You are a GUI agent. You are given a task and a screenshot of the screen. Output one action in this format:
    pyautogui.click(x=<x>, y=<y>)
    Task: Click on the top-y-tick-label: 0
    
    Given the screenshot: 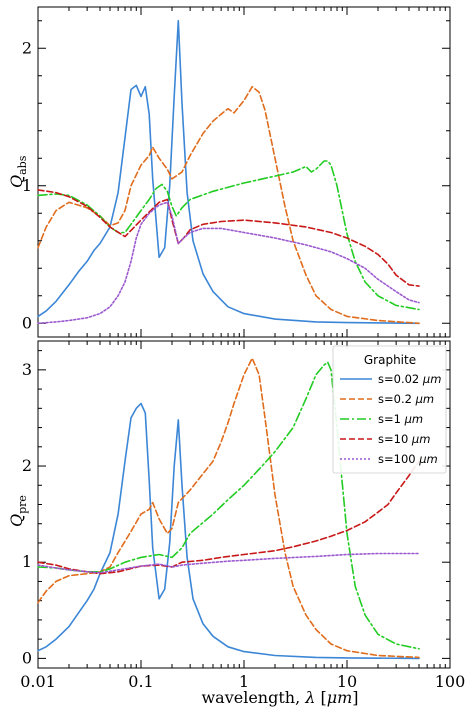 What is the action you would take?
    pyautogui.click(x=27, y=322)
    